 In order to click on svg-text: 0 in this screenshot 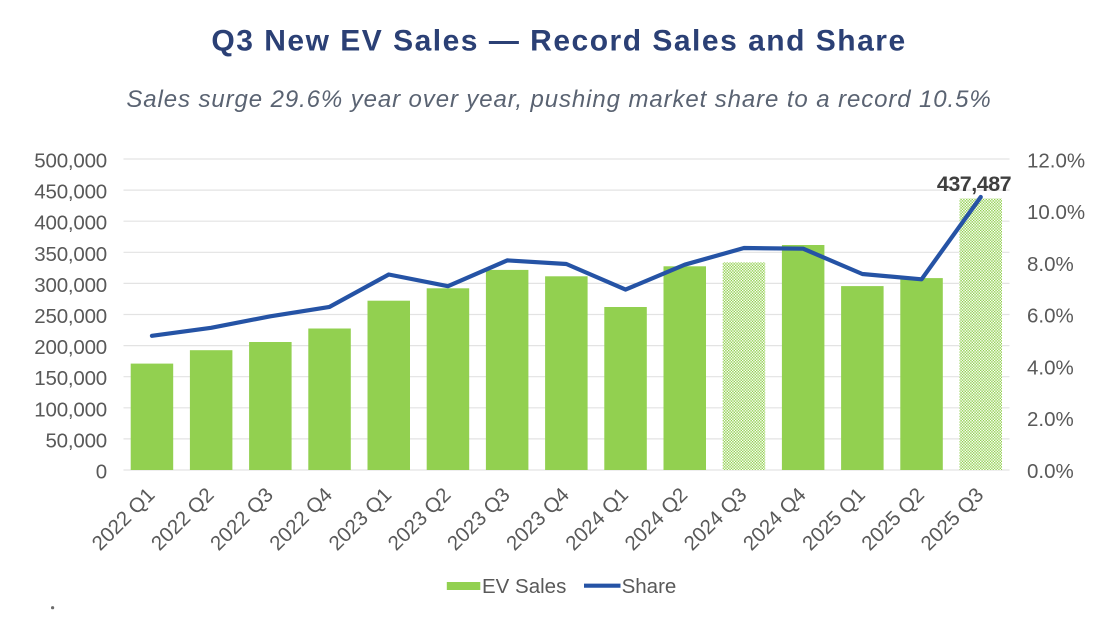, I will do `click(101, 472)`.